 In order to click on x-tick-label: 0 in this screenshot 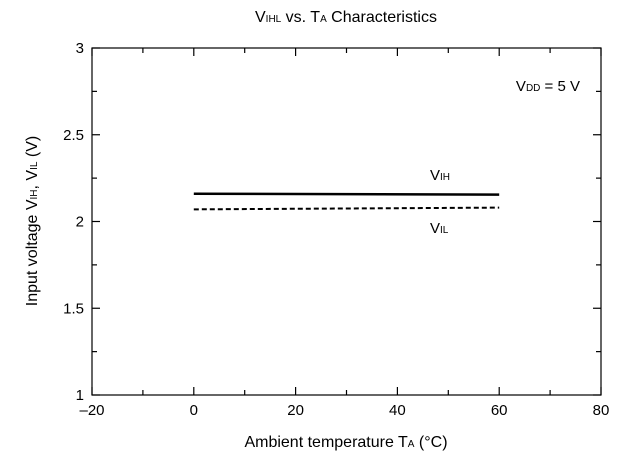, I will do `click(194, 410)`.